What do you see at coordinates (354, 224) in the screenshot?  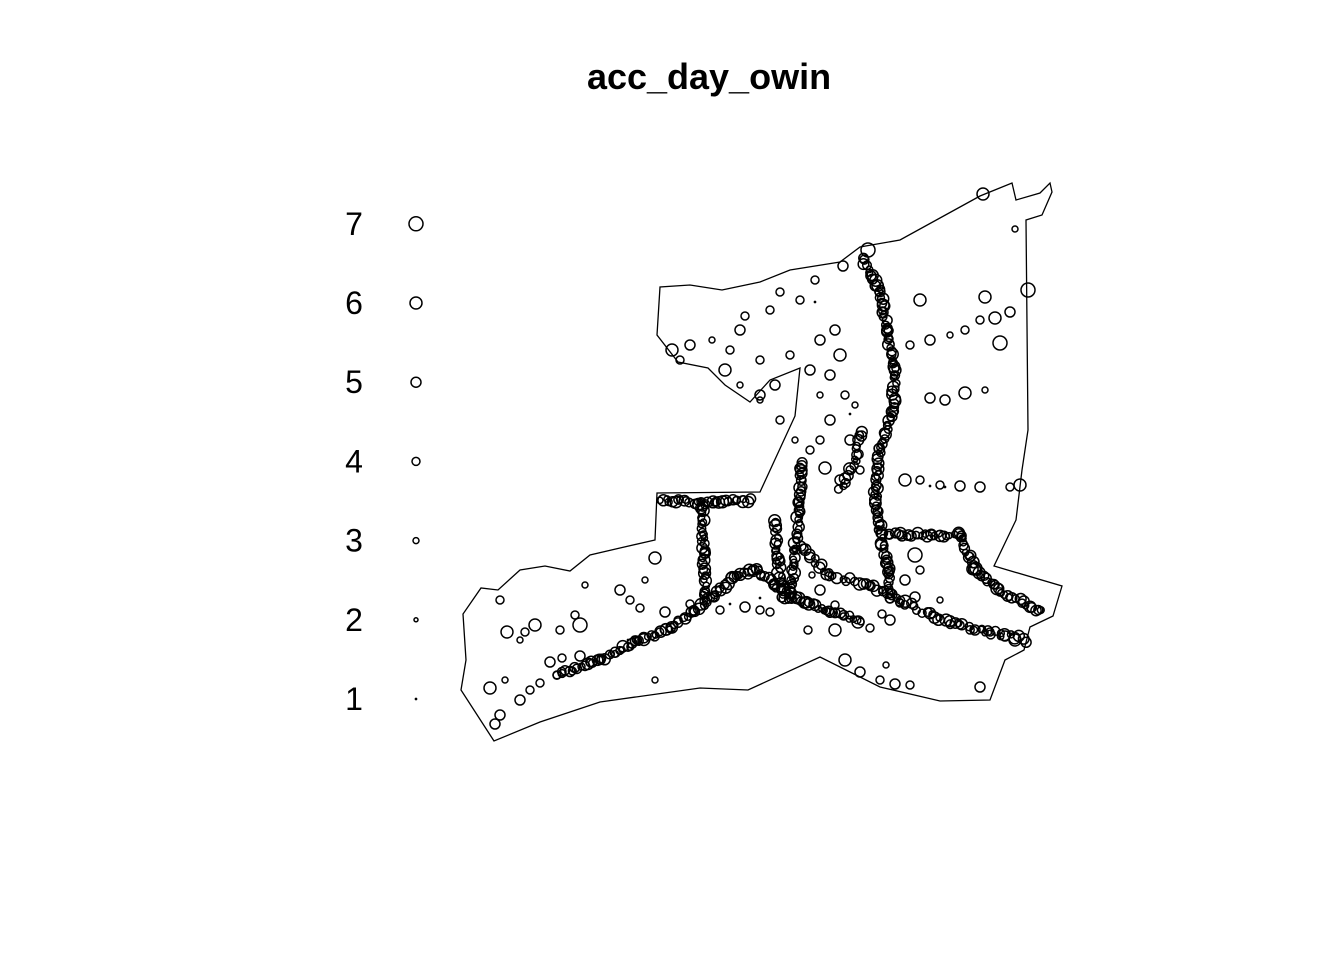 I see `legend-label: 7` at bounding box center [354, 224].